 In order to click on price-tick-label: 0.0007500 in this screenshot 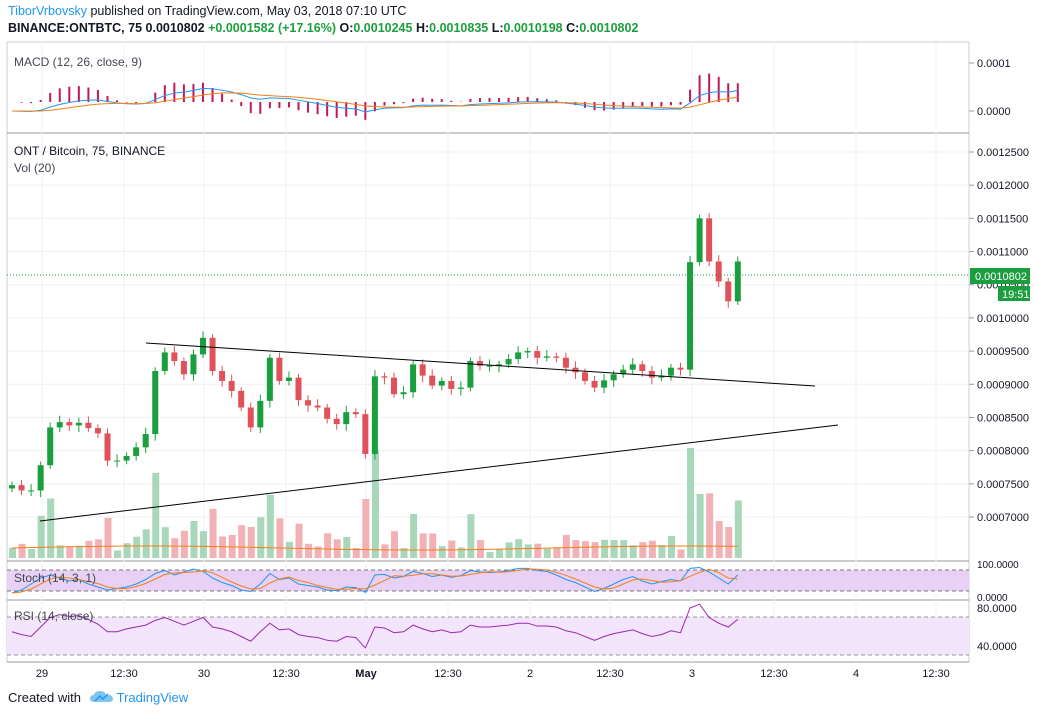, I will do `click(1003, 485)`.